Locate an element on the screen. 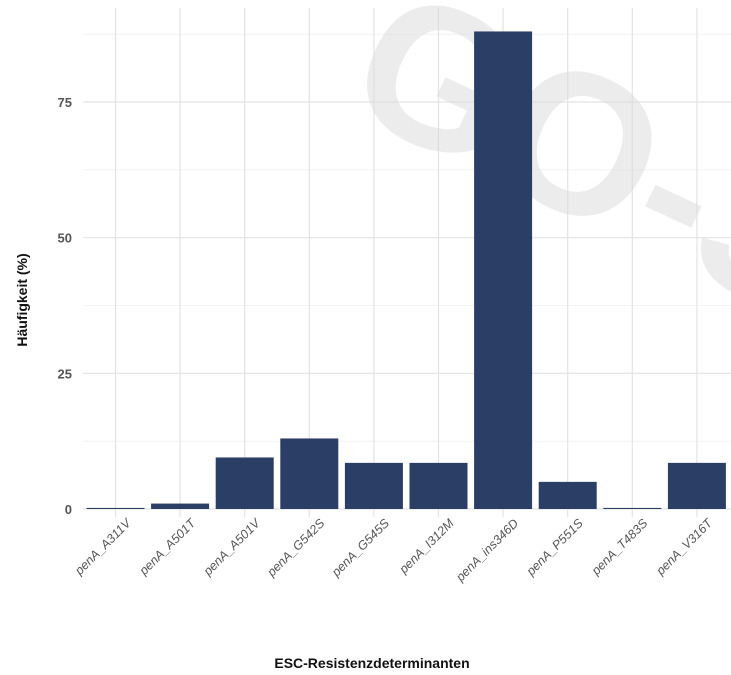 The width and height of the screenshot is (731, 675). bar-penA_G545S is located at coordinates (373, 485).